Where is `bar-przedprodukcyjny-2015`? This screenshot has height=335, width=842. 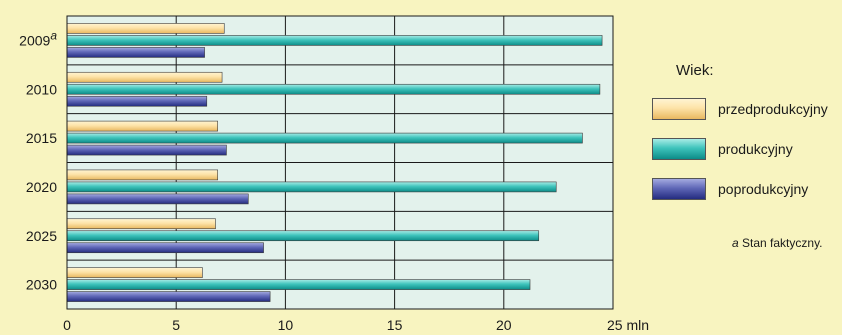 bar-przedprodukcyjny-2015 is located at coordinates (142, 126).